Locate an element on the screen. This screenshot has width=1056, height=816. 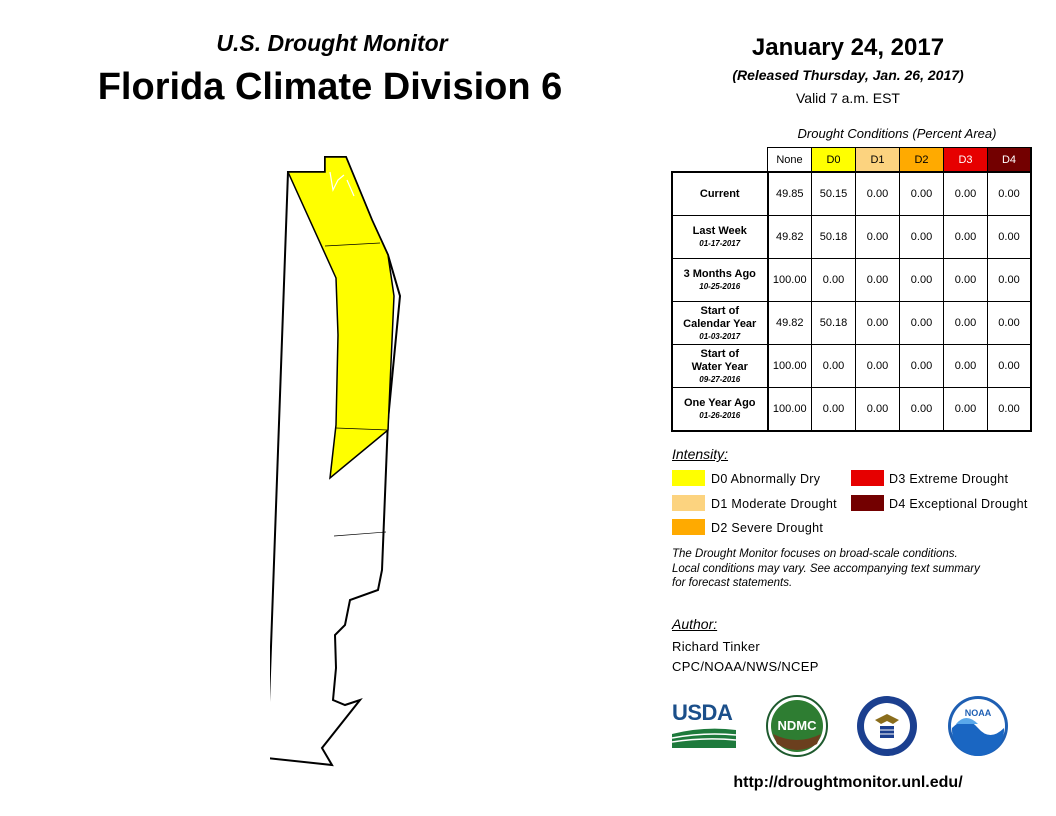
row-label-text: 3 Months Ago is located at coordinates (719, 274).